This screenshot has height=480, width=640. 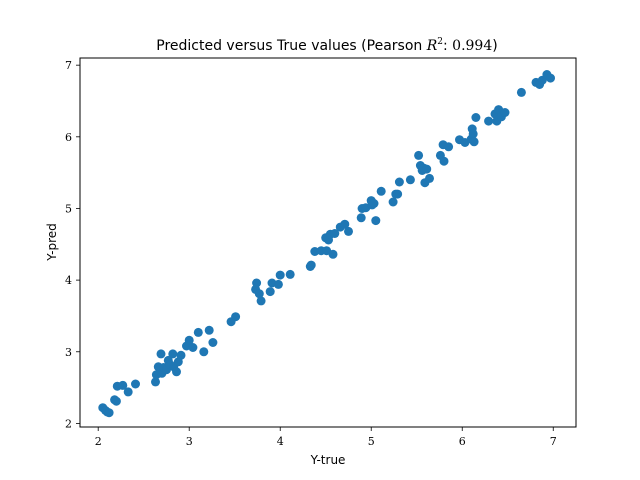 What do you see at coordinates (553, 441) in the screenshot?
I see `x-tick-label: 7` at bounding box center [553, 441].